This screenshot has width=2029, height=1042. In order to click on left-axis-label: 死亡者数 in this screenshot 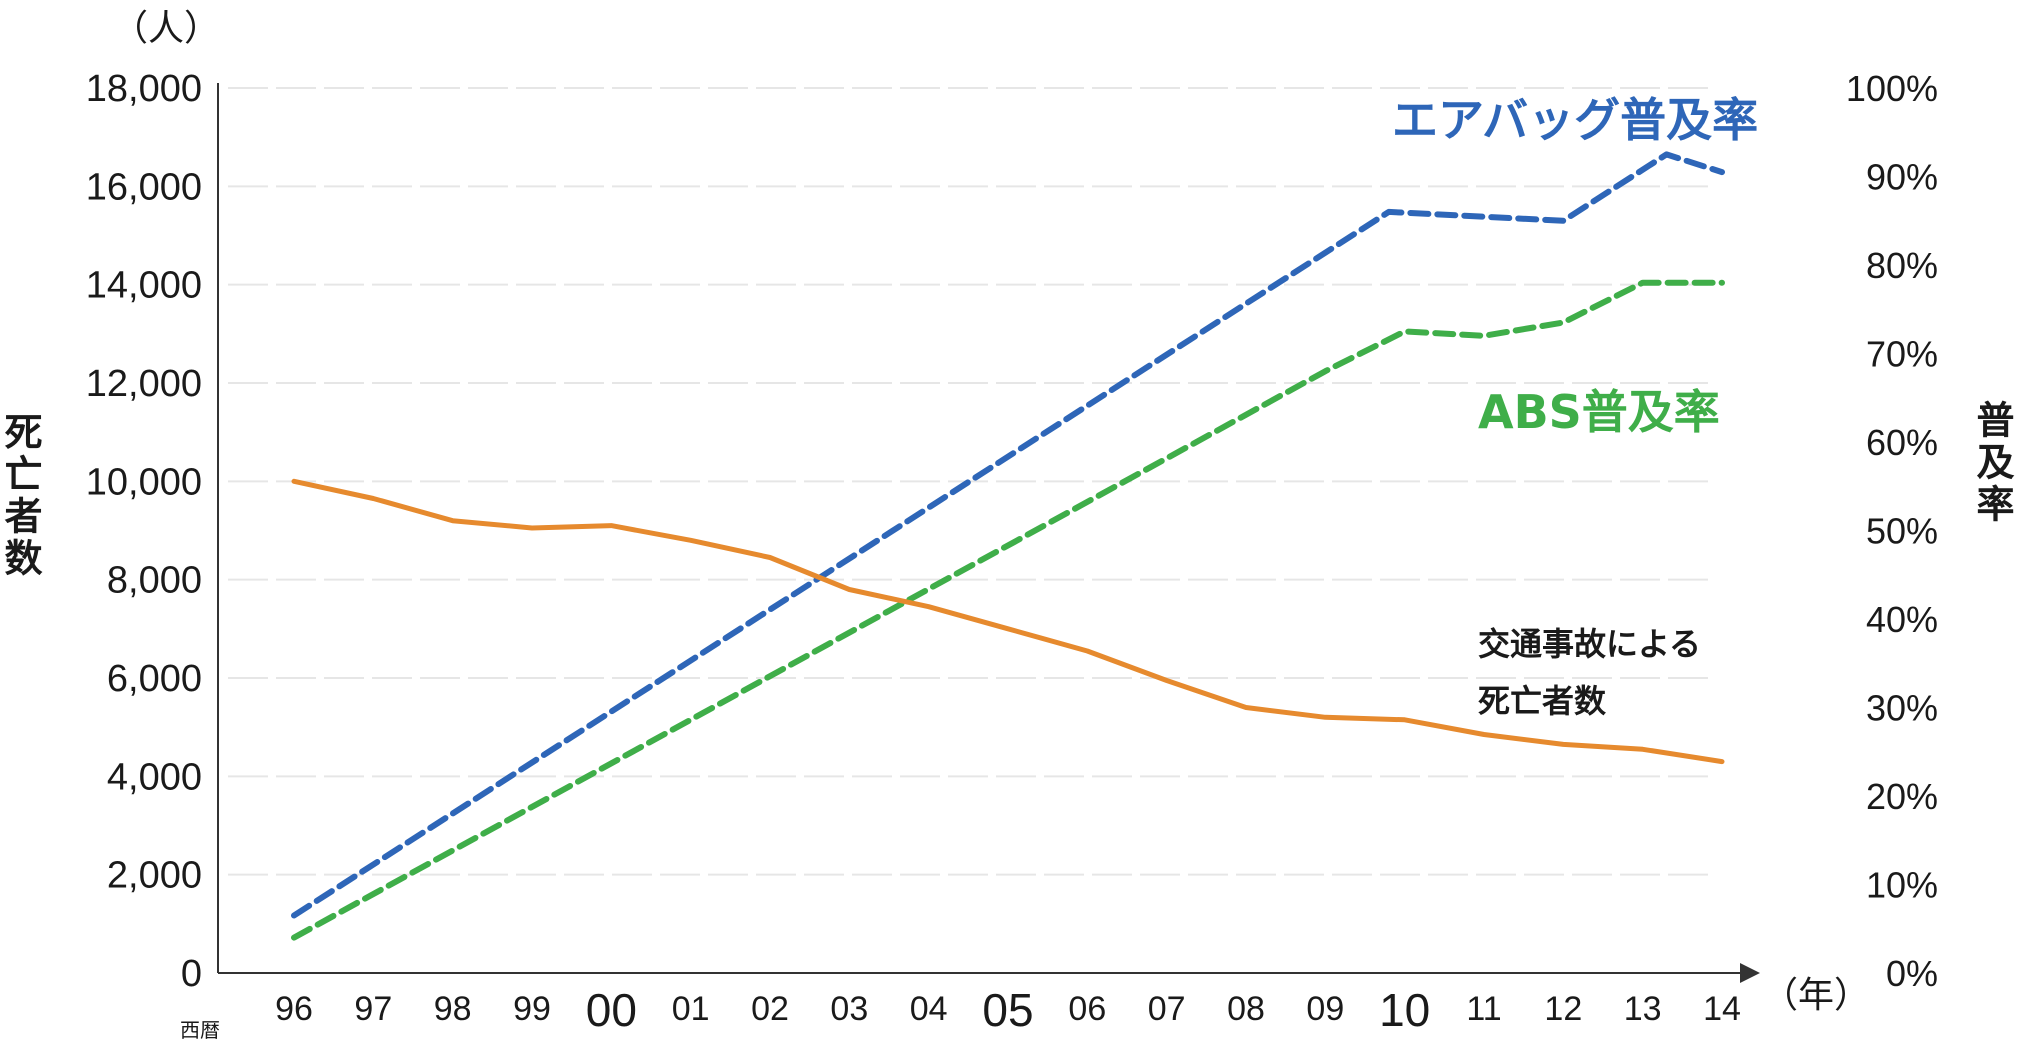, I will do `click(21, 496)`.